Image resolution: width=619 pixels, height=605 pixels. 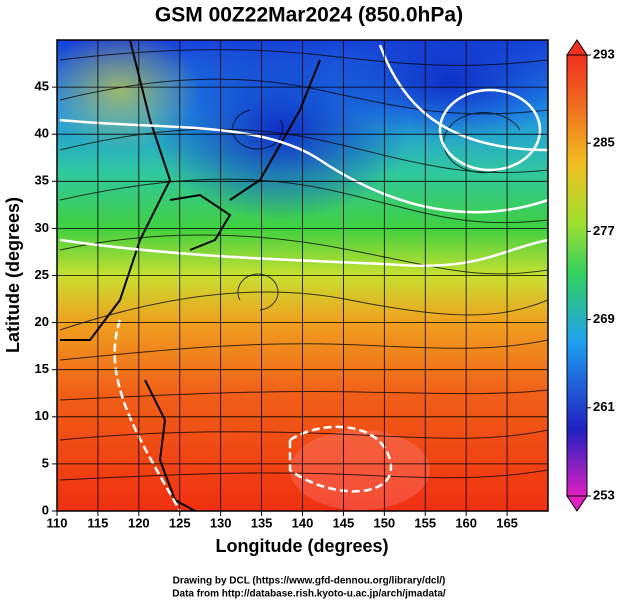 What do you see at coordinates (604, 406) in the screenshot?
I see `colorbar-tick-label: 261` at bounding box center [604, 406].